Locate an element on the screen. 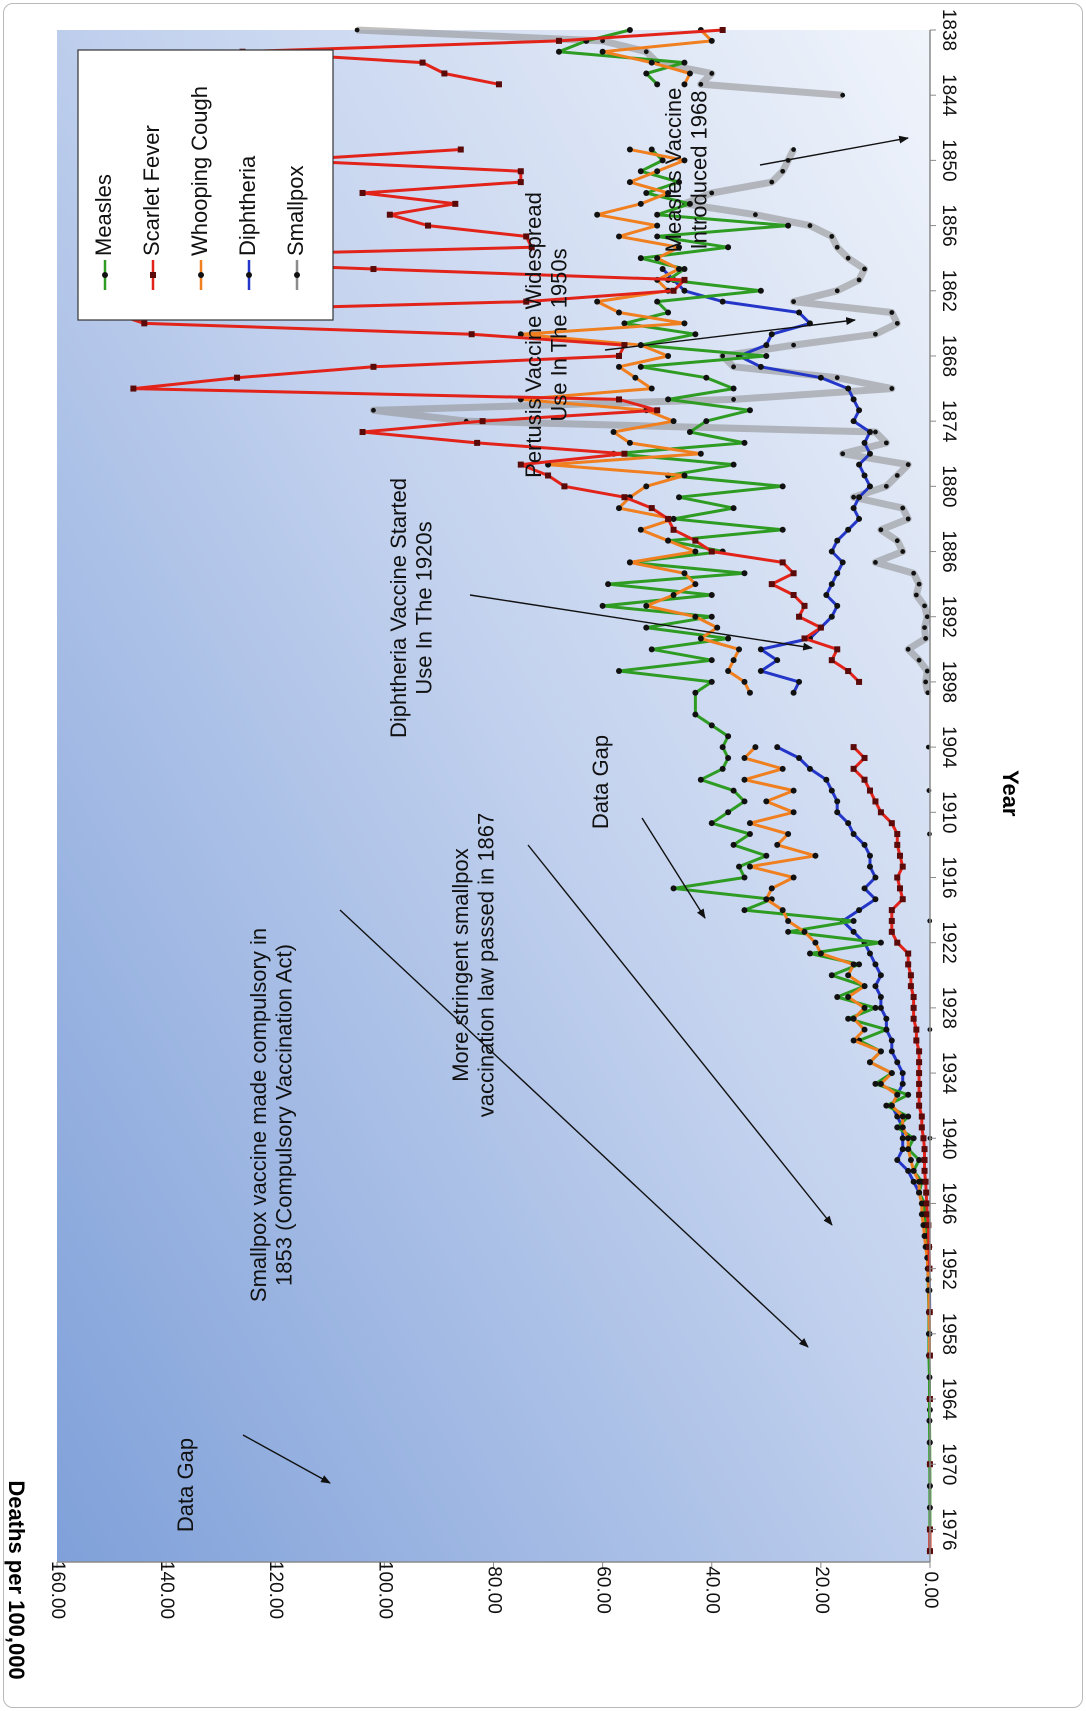  x-tick-label: 1862 is located at coordinates (948, 291).